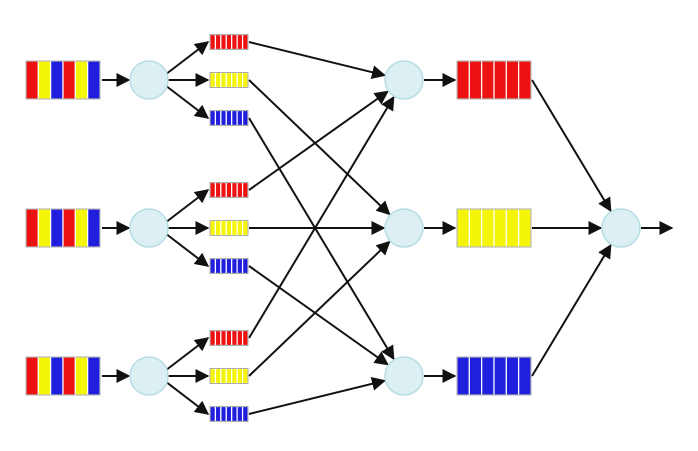 Image resolution: width=698 pixels, height=451 pixels. I want to click on input-queue-3-frame, so click(63, 376).